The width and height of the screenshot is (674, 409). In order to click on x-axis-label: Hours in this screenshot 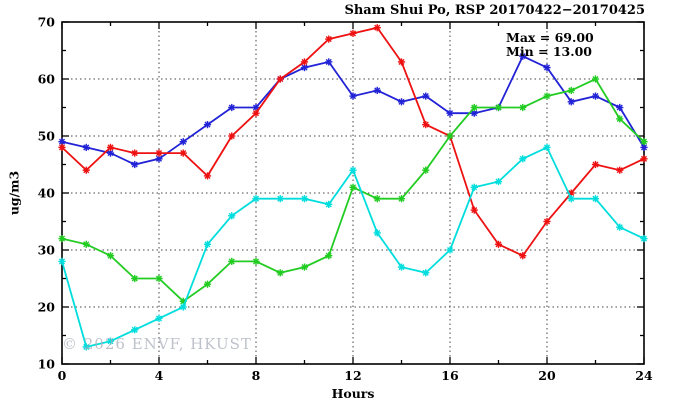, I will do `click(353, 393)`.